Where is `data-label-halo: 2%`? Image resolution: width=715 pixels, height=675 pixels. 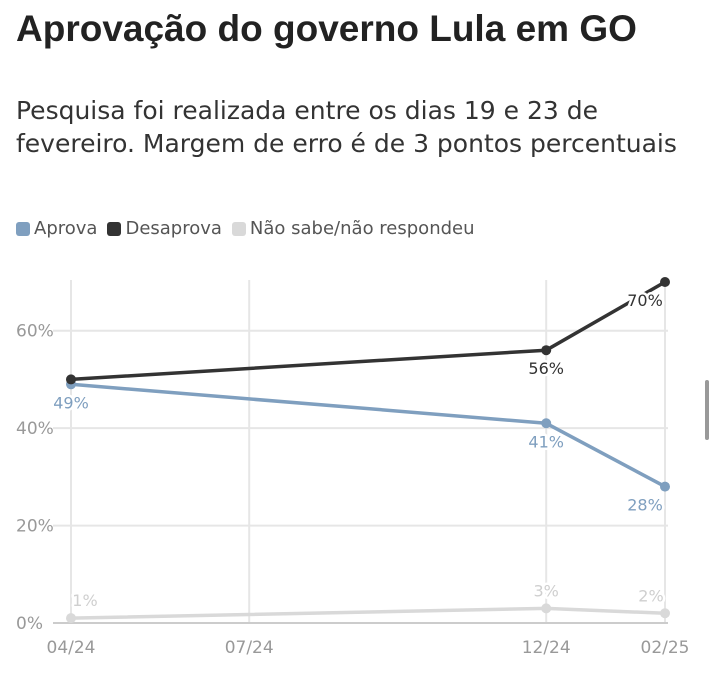
data-label-halo: 2% is located at coordinates (650, 595).